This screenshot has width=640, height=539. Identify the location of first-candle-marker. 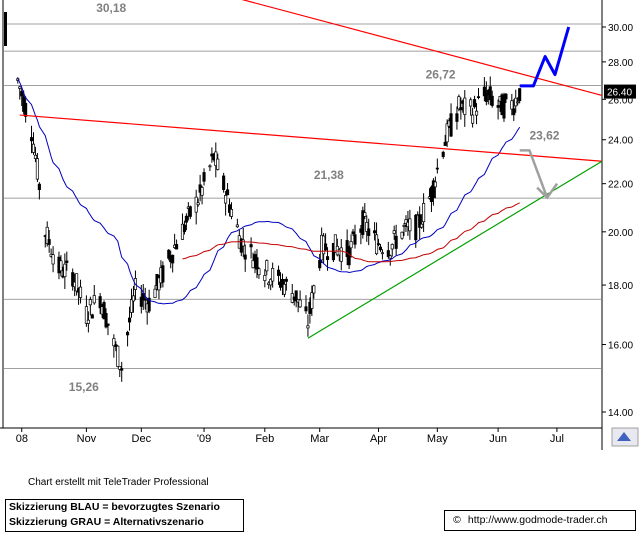
(5, 29).